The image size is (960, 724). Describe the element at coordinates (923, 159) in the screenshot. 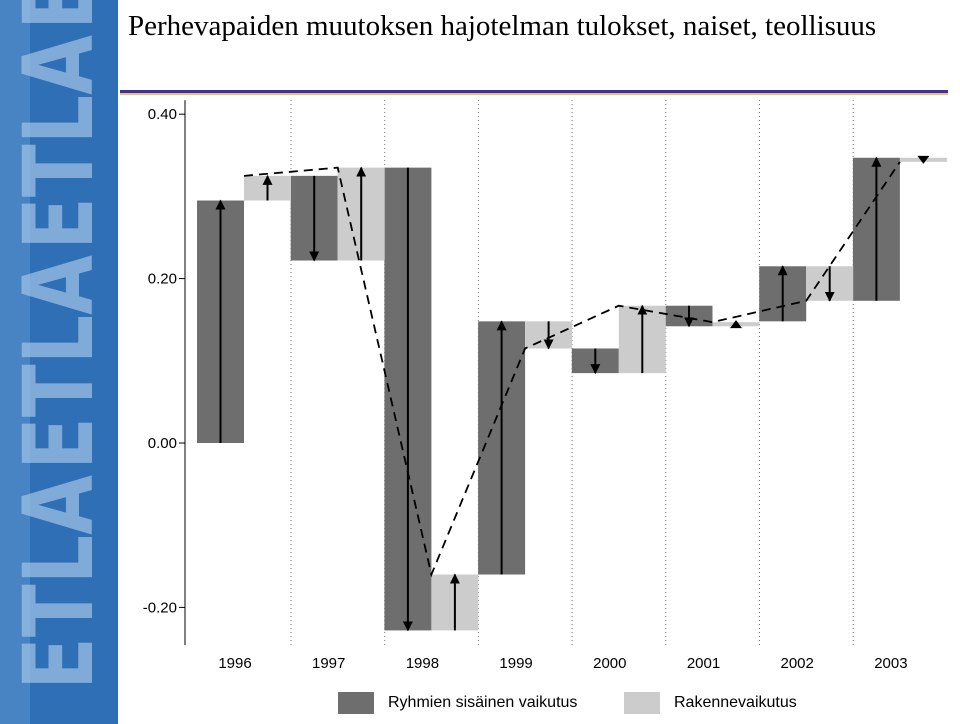

I see `arrow-structure-2003` at that location.